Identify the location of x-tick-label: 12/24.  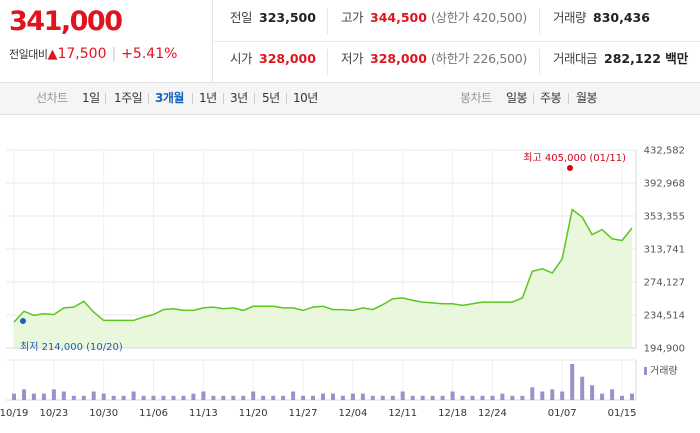
(492, 413).